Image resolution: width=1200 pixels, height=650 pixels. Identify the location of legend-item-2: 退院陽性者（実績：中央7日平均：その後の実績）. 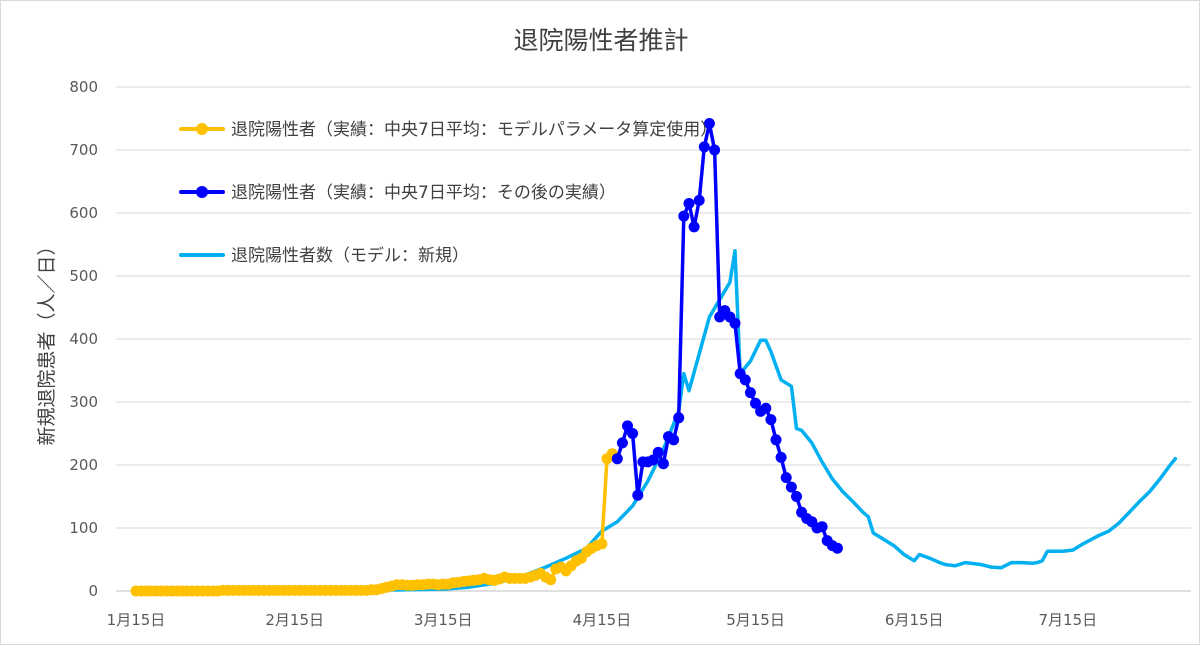
(397, 193).